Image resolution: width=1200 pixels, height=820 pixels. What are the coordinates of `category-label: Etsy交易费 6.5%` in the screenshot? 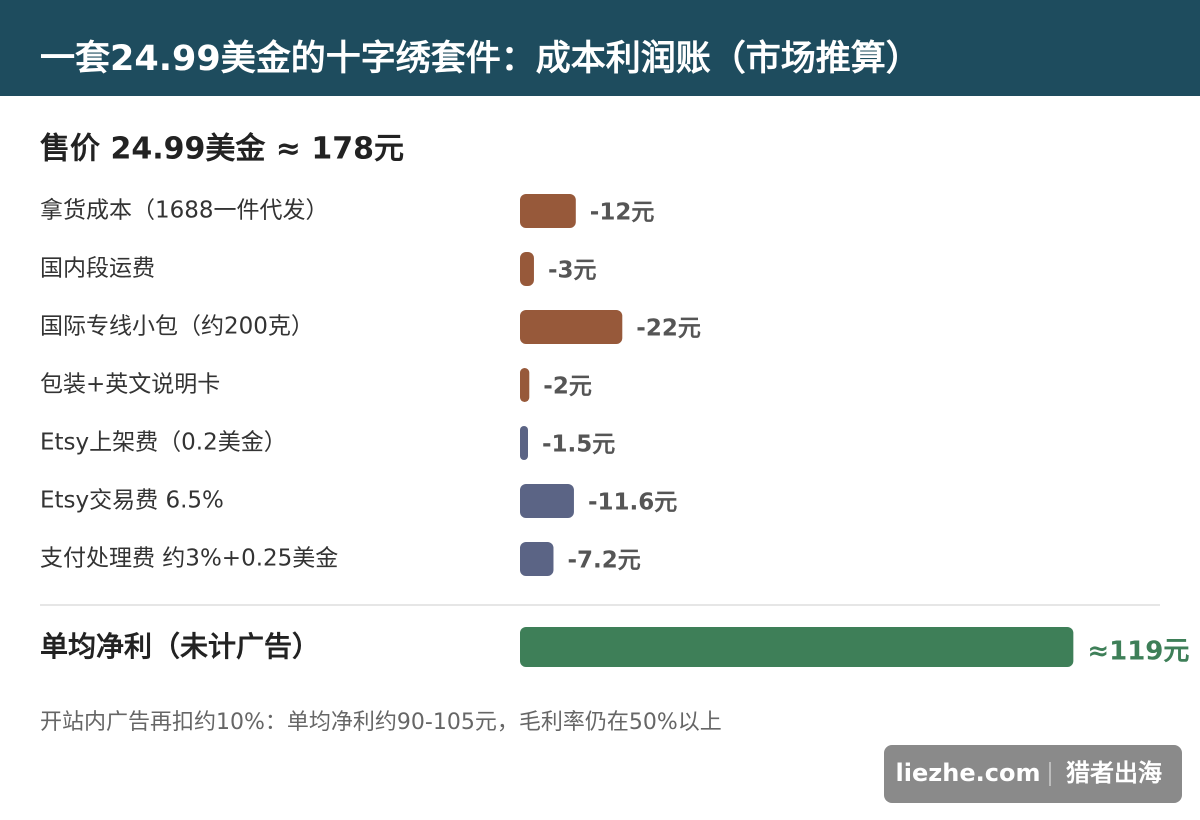 It's located at (132, 501).